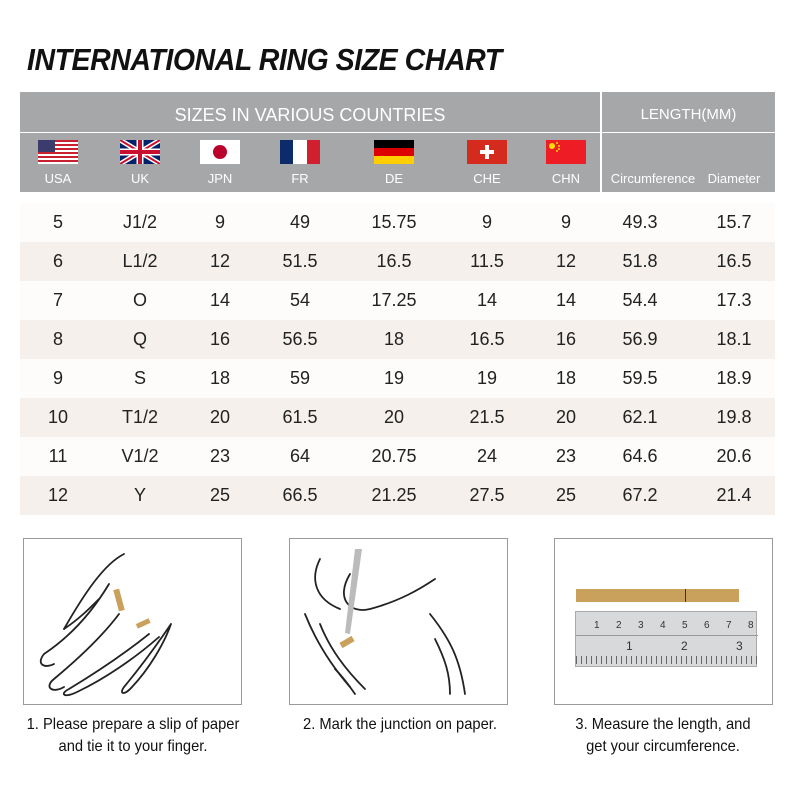 This screenshot has height=800, width=800. Describe the element at coordinates (707, 625) in the screenshot. I see `ruler-cm-label: 6` at that location.